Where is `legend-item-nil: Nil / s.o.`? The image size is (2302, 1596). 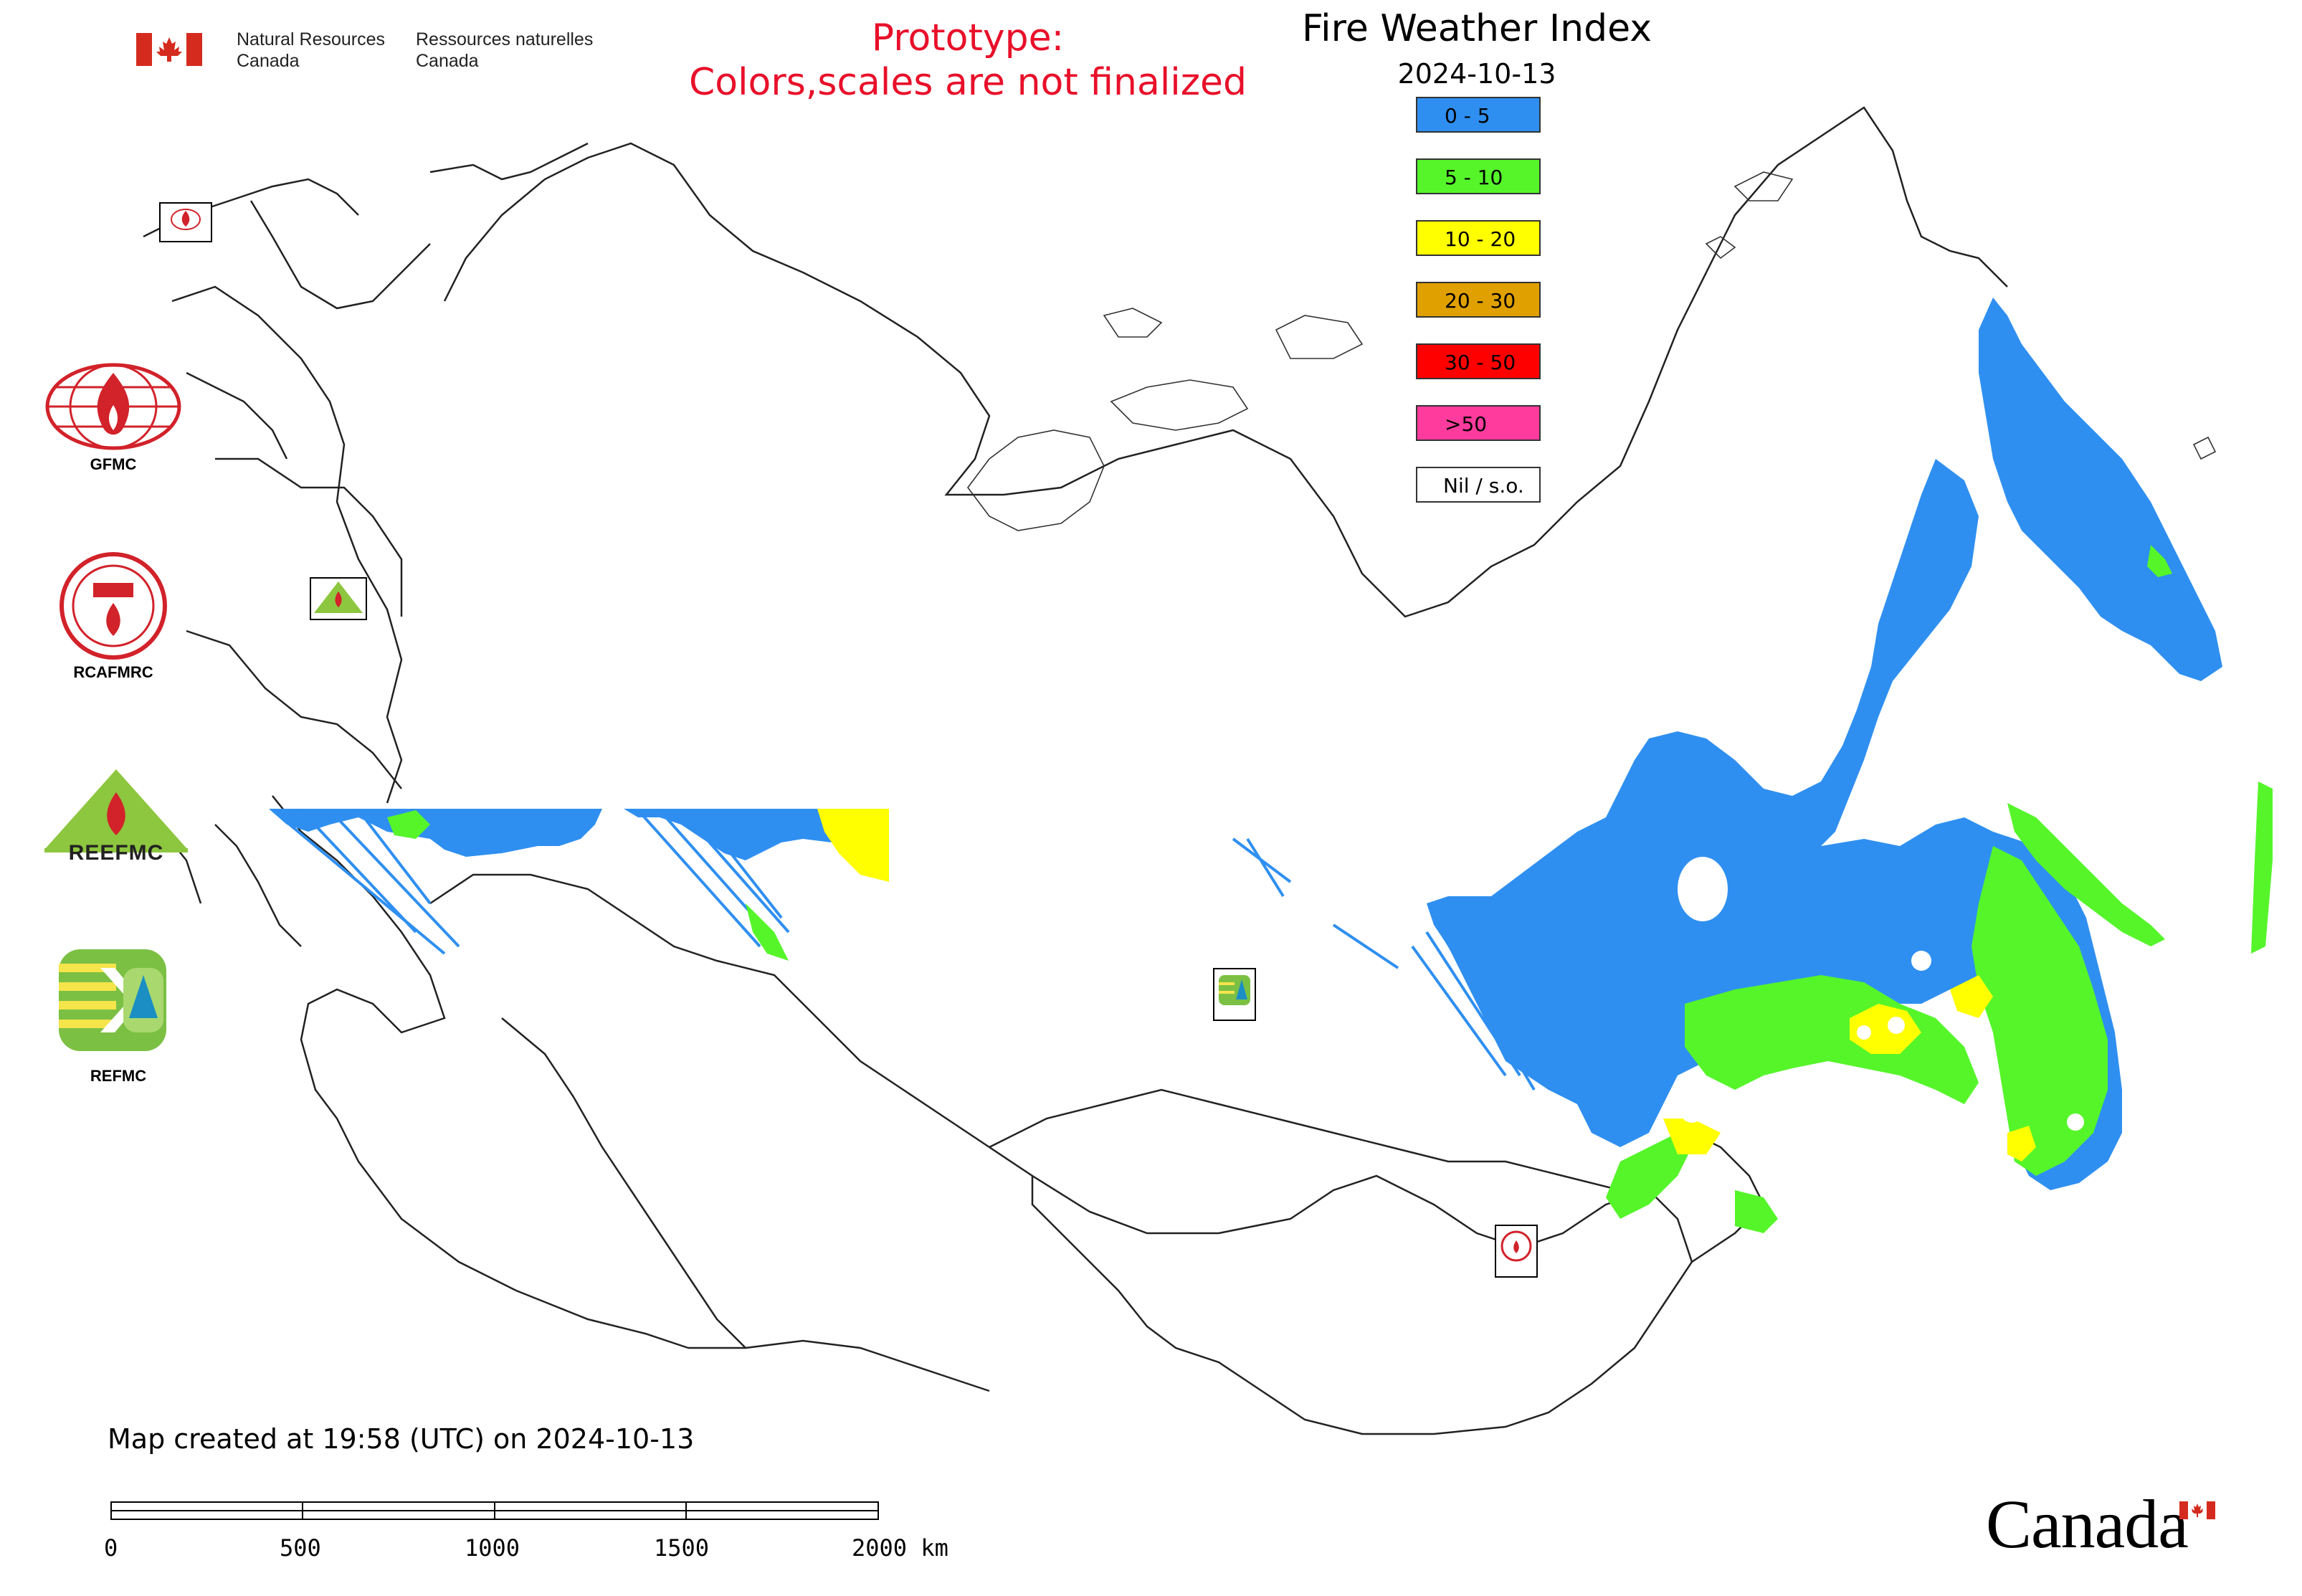 legend-item-nil: Nil / s.o. is located at coordinates (1478, 485).